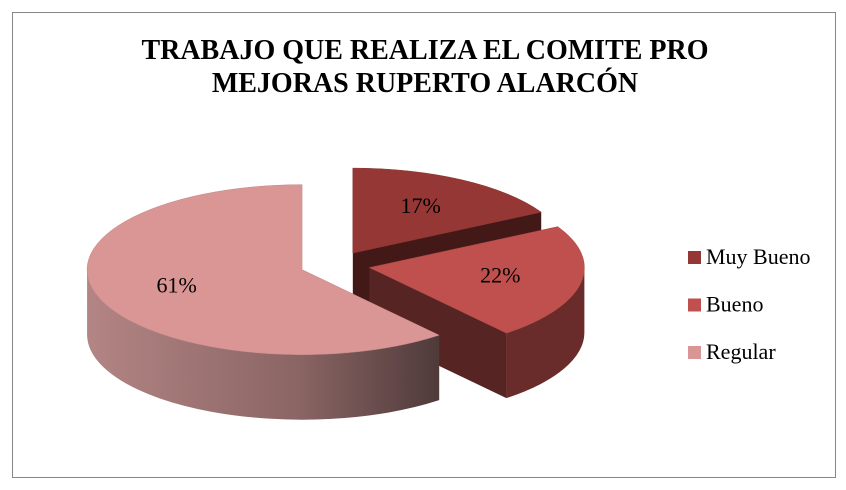  What do you see at coordinates (734, 304) in the screenshot?
I see `legend-label: Bueno` at bounding box center [734, 304].